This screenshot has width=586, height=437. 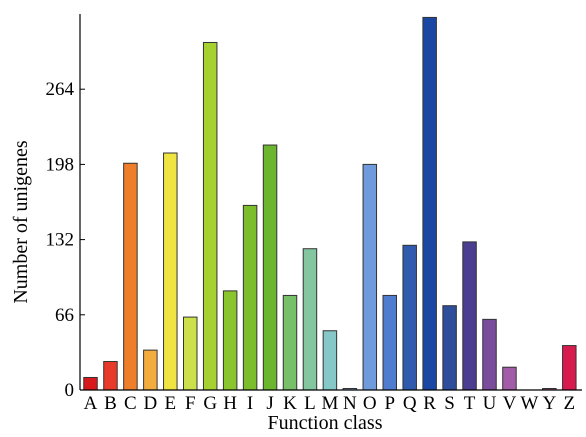 What do you see at coordinates (330, 360) in the screenshot?
I see `bar-m` at bounding box center [330, 360].